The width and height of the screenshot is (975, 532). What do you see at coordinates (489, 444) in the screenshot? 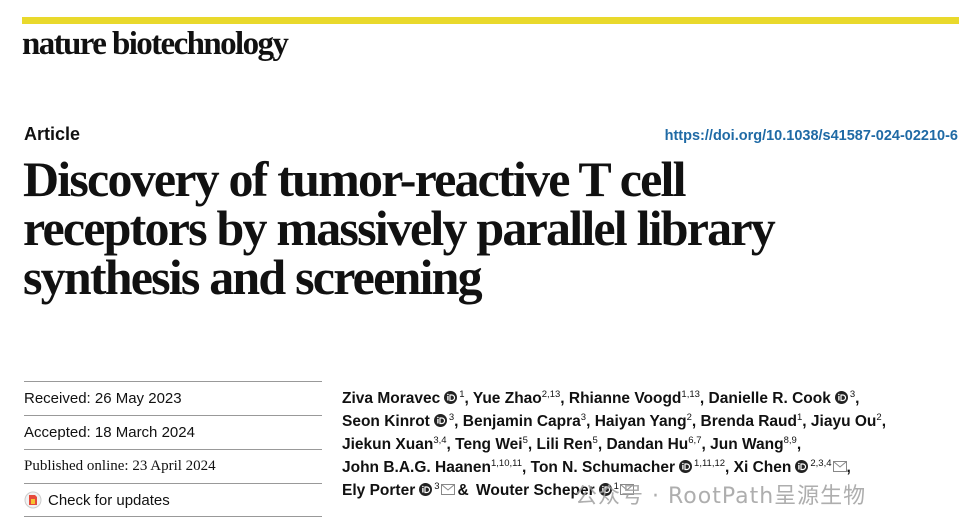
I see `author-name: Teng Wei` at bounding box center [489, 444].